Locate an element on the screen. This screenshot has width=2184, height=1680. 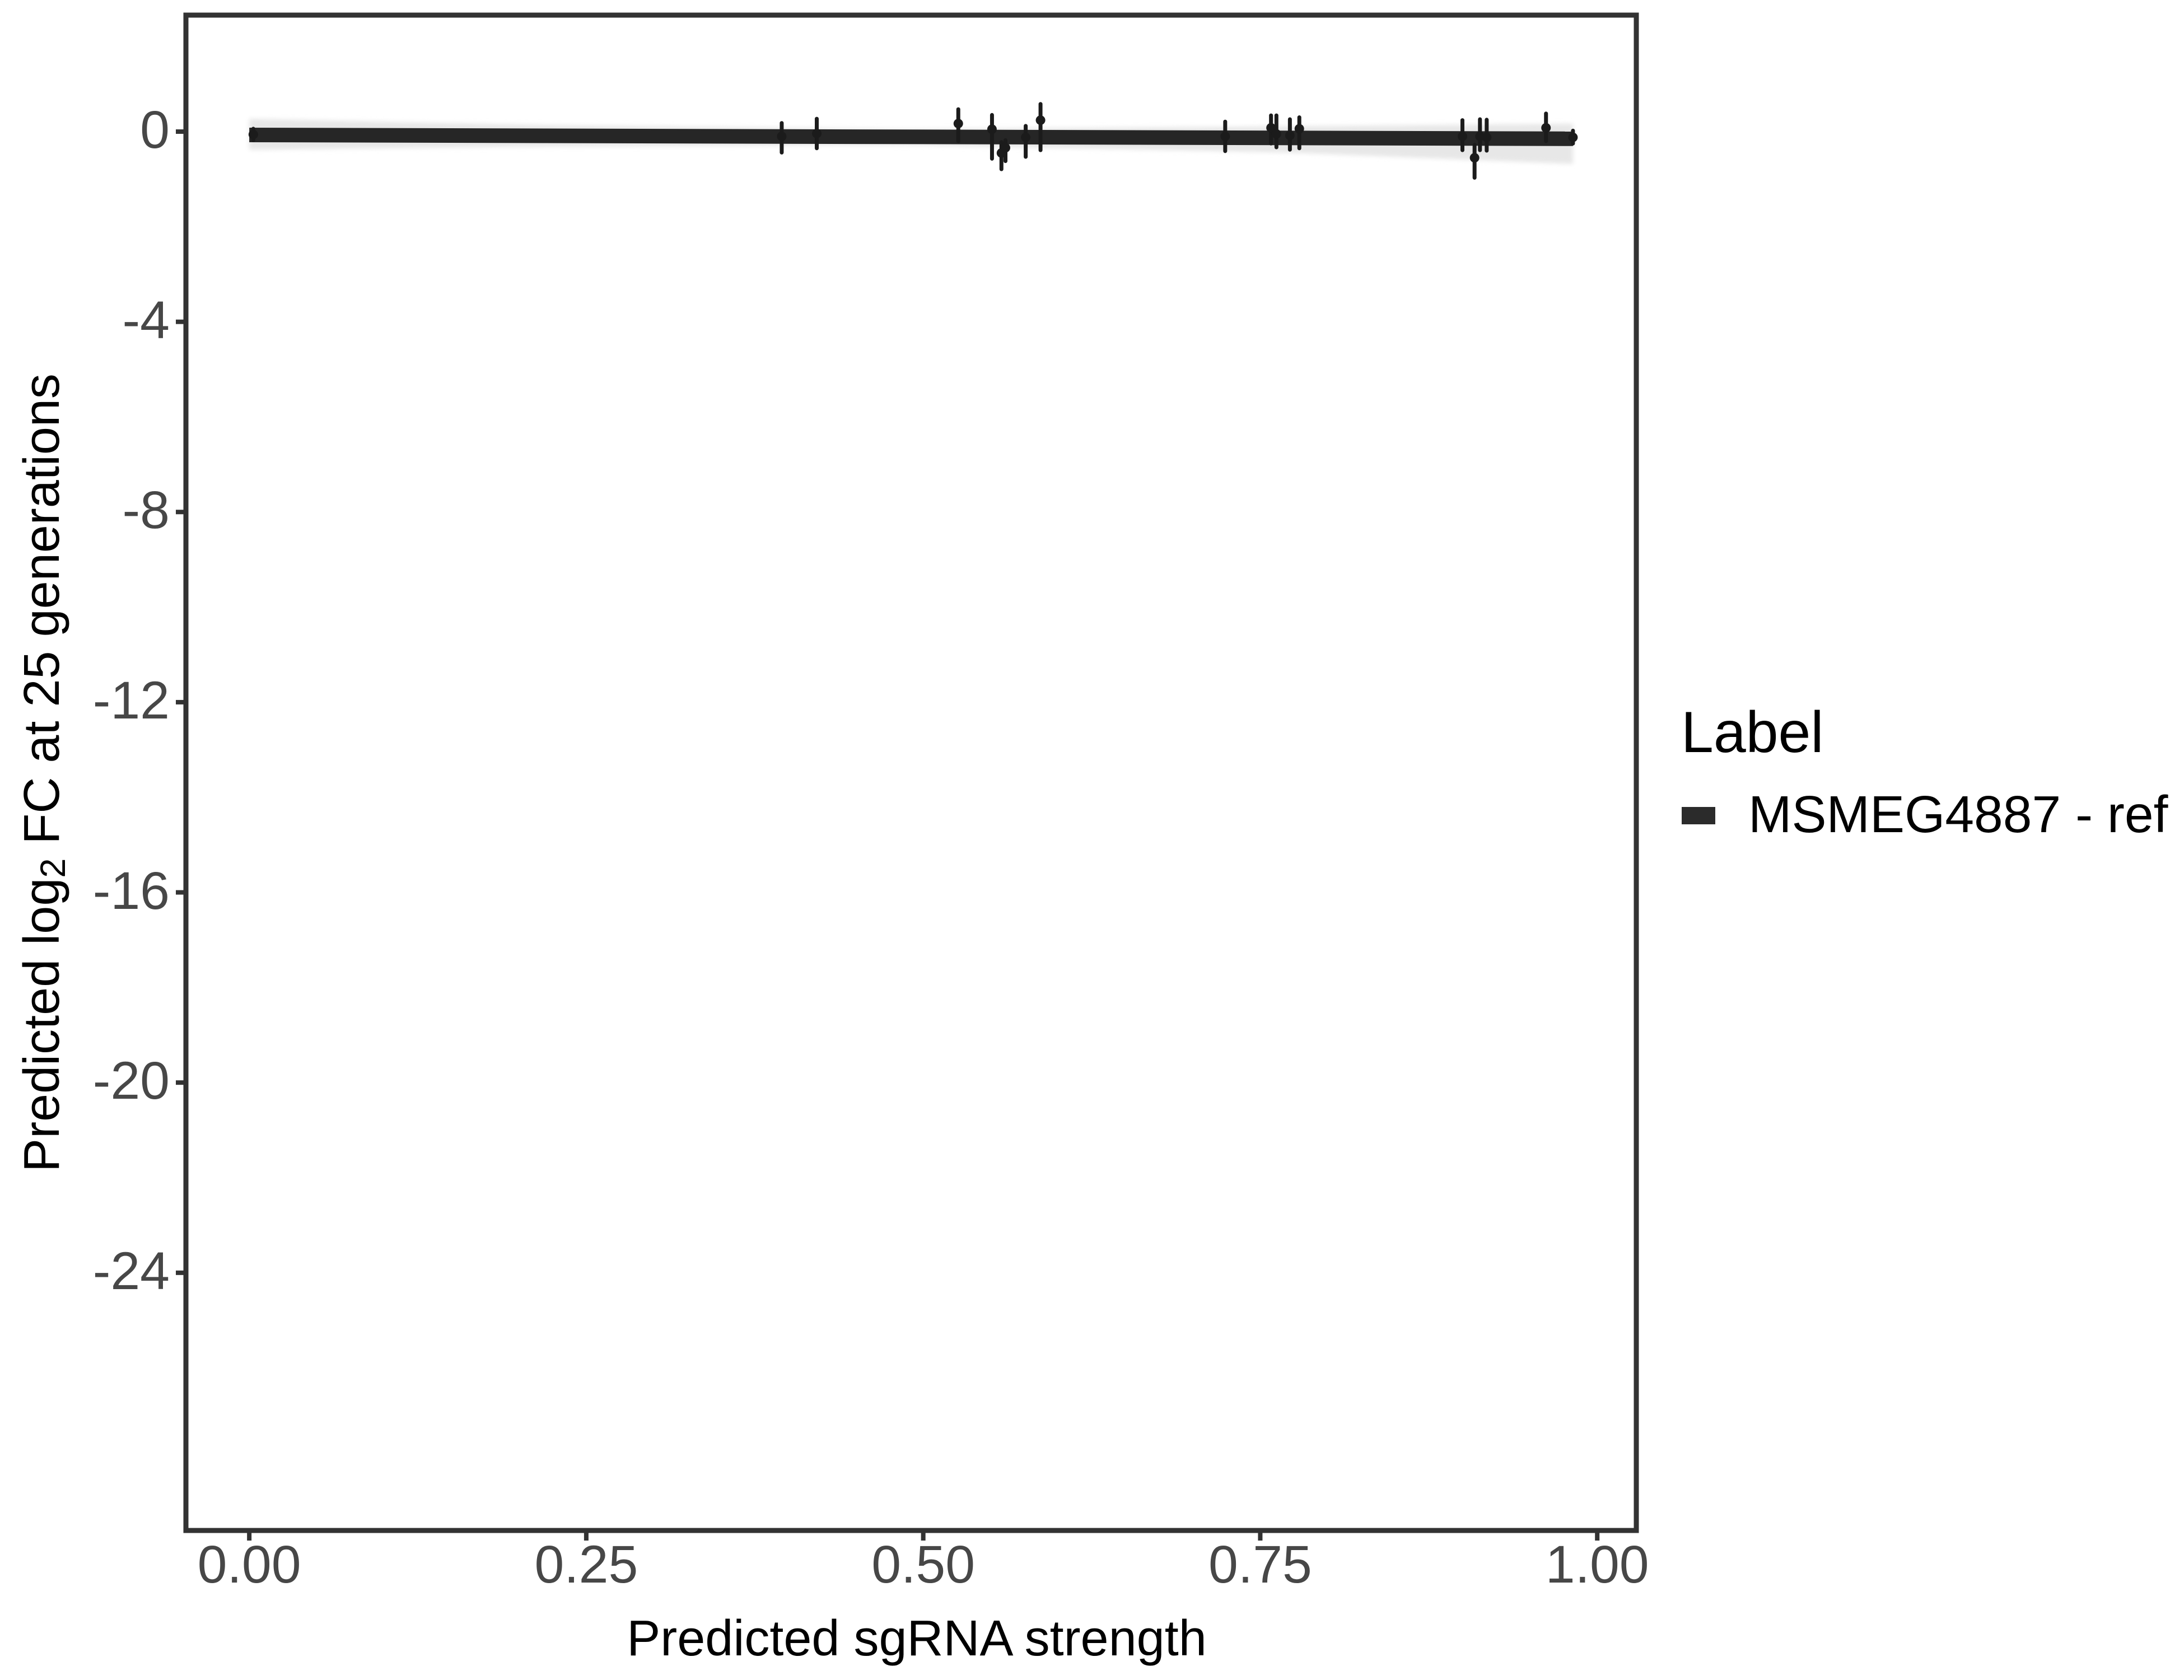
y-tick-label: 0 is located at coordinates (155, 130).